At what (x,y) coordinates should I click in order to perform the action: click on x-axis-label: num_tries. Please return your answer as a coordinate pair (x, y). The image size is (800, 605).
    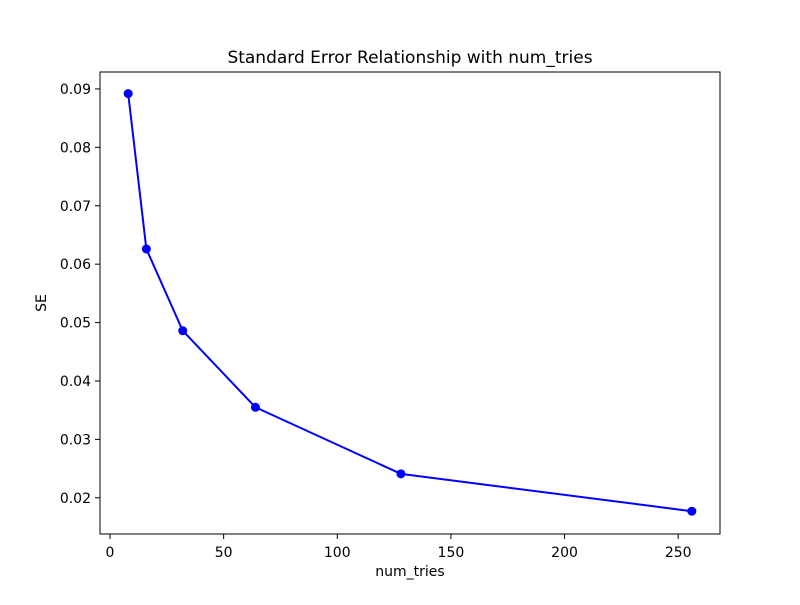
    Looking at the image, I should click on (409, 572).